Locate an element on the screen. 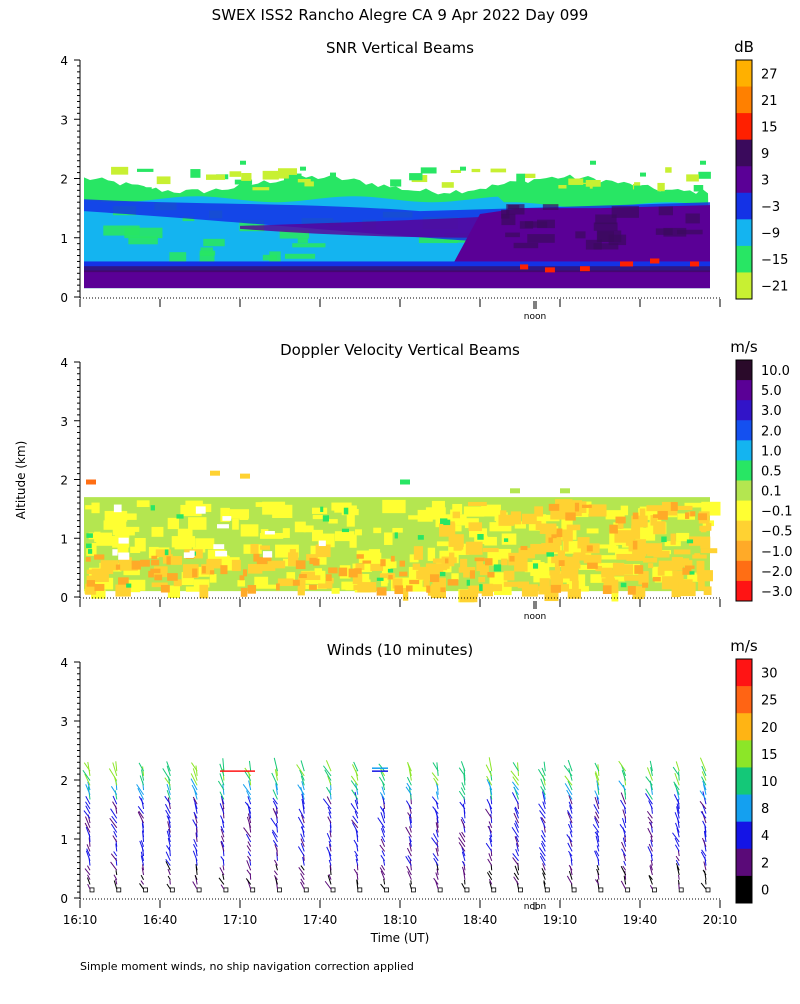 The height and width of the screenshot is (1004, 800). colorbar-label: −9 is located at coordinates (770, 234).